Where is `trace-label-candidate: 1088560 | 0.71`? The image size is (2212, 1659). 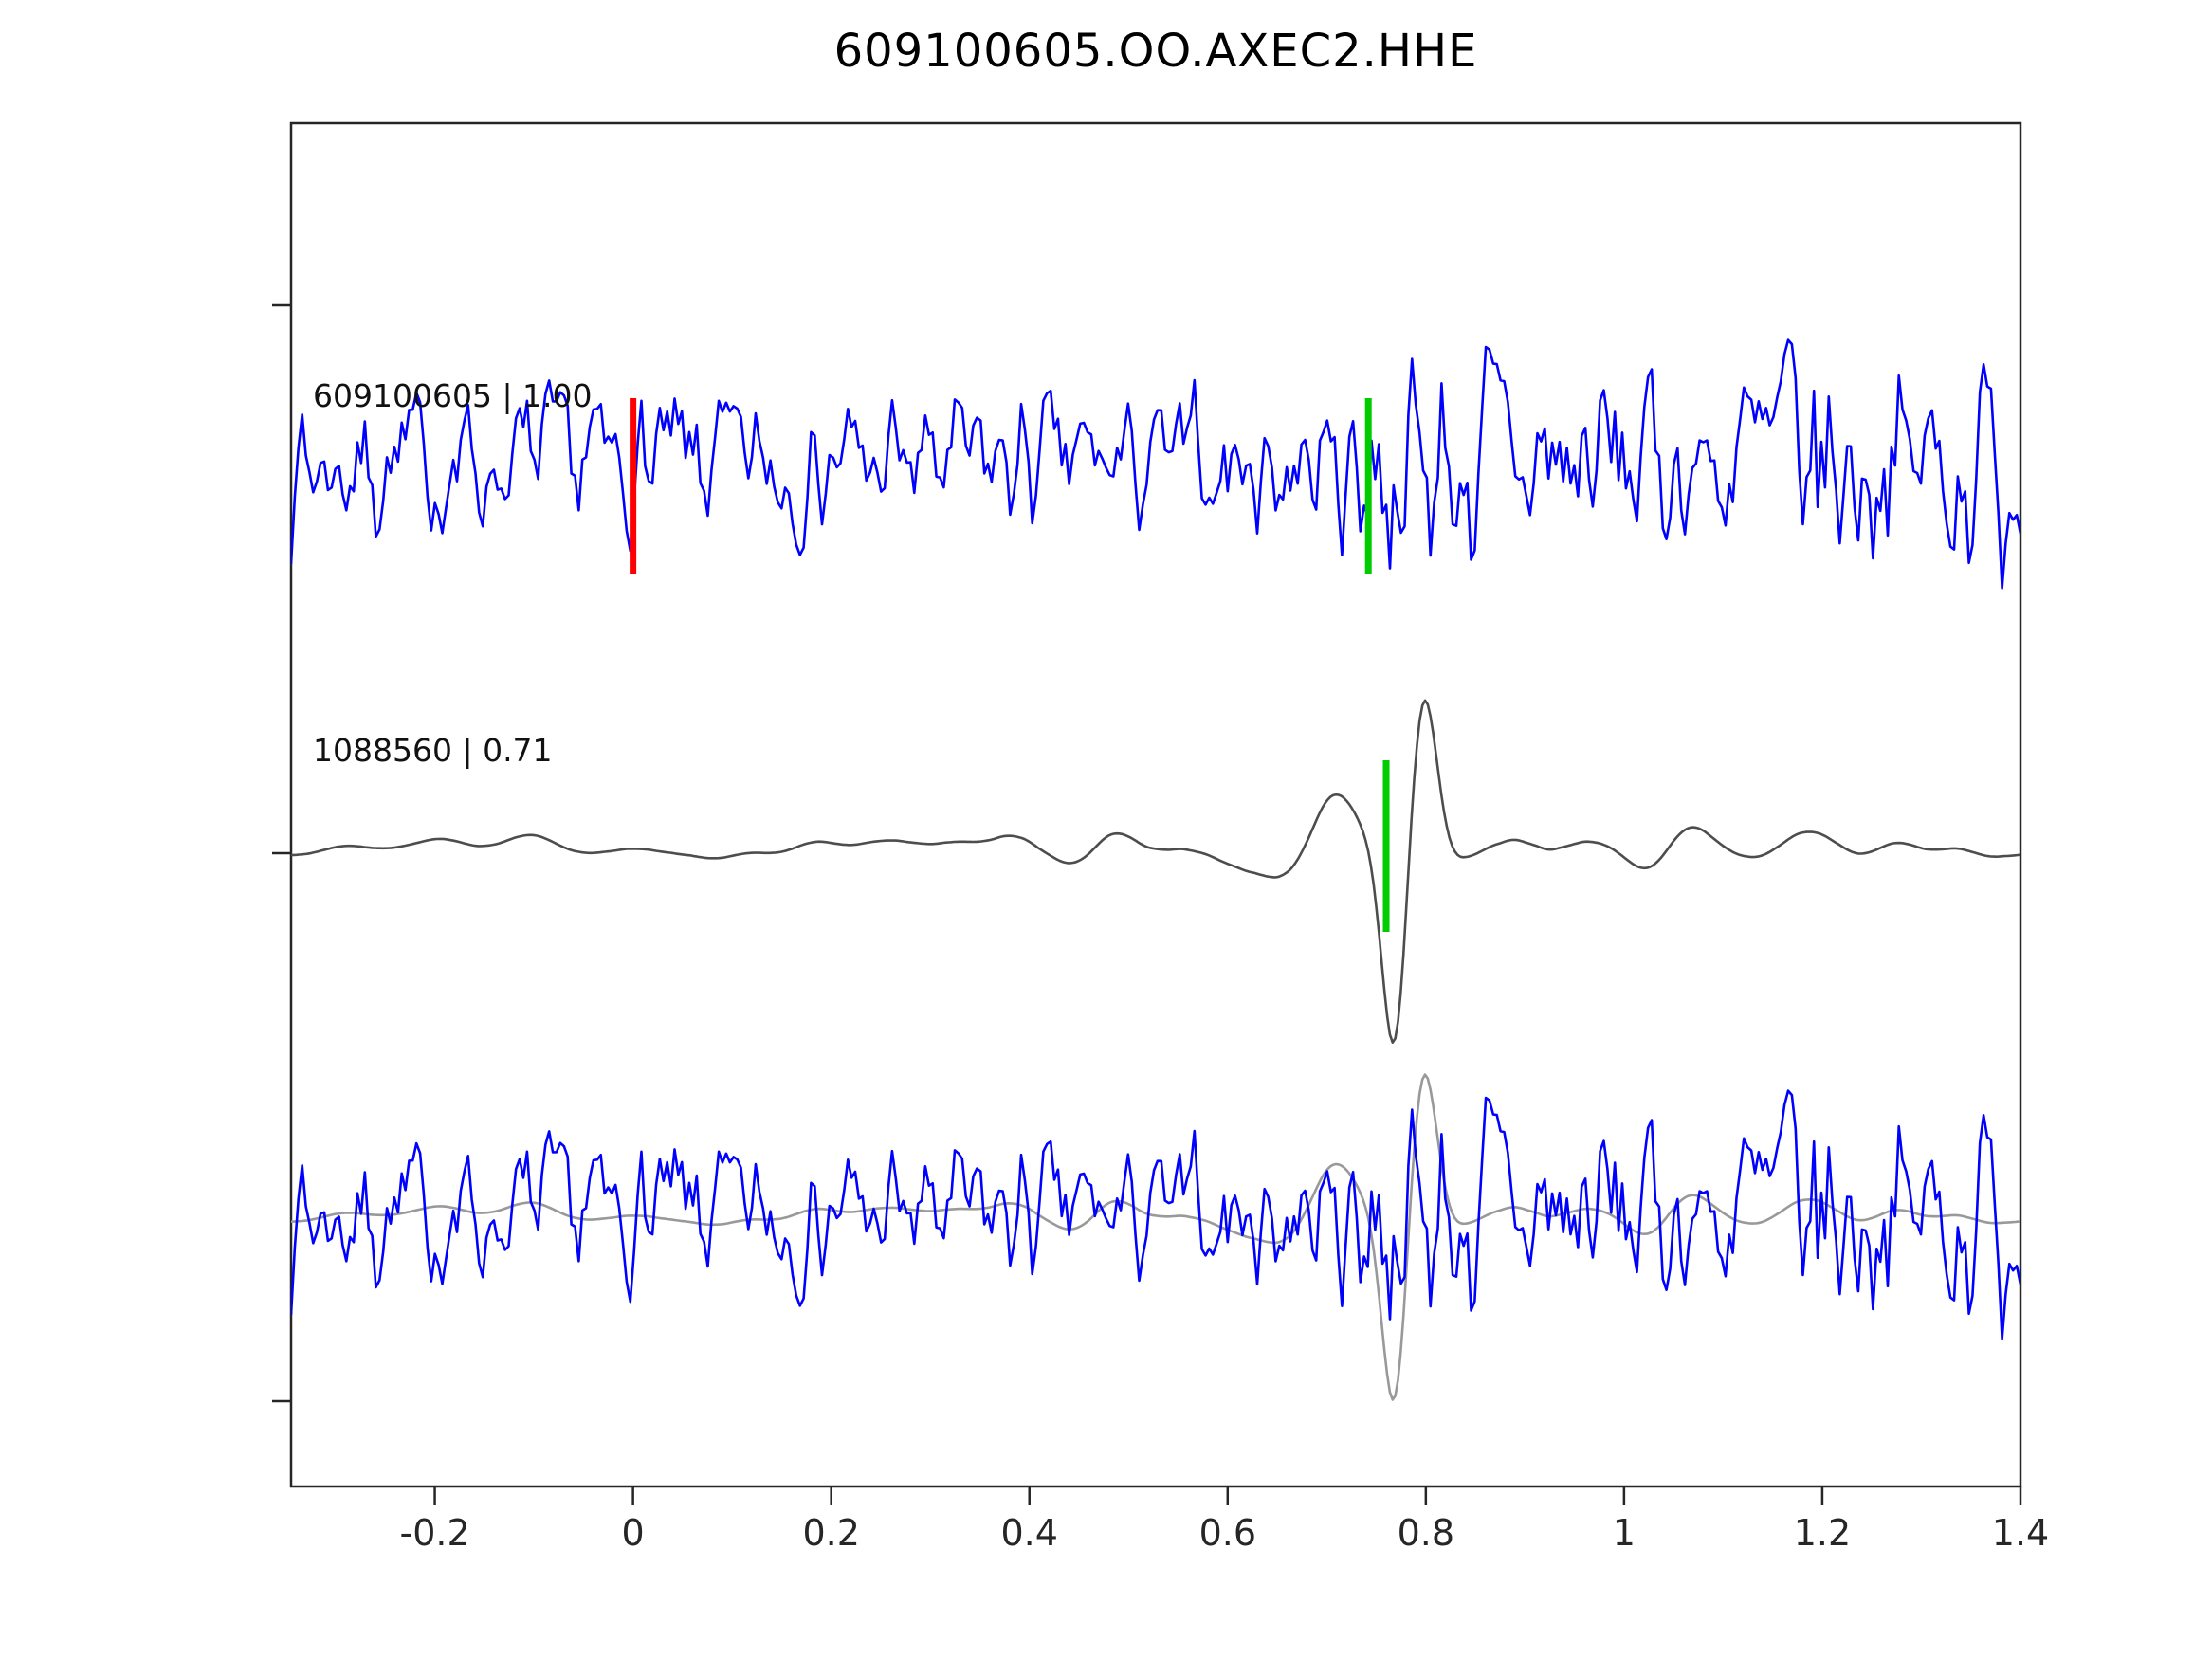 trace-label-candidate: 1088560 | 0.71 is located at coordinates (433, 750).